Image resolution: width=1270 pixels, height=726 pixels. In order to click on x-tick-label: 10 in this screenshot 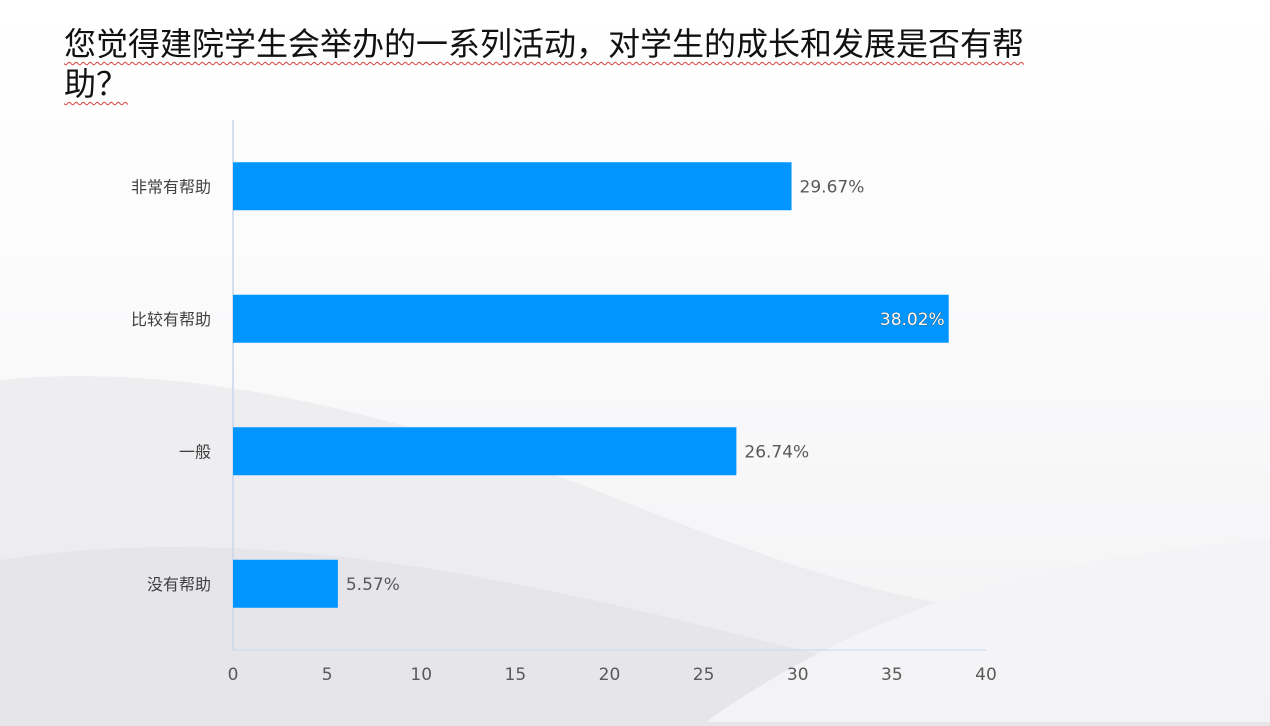, I will do `click(421, 675)`.